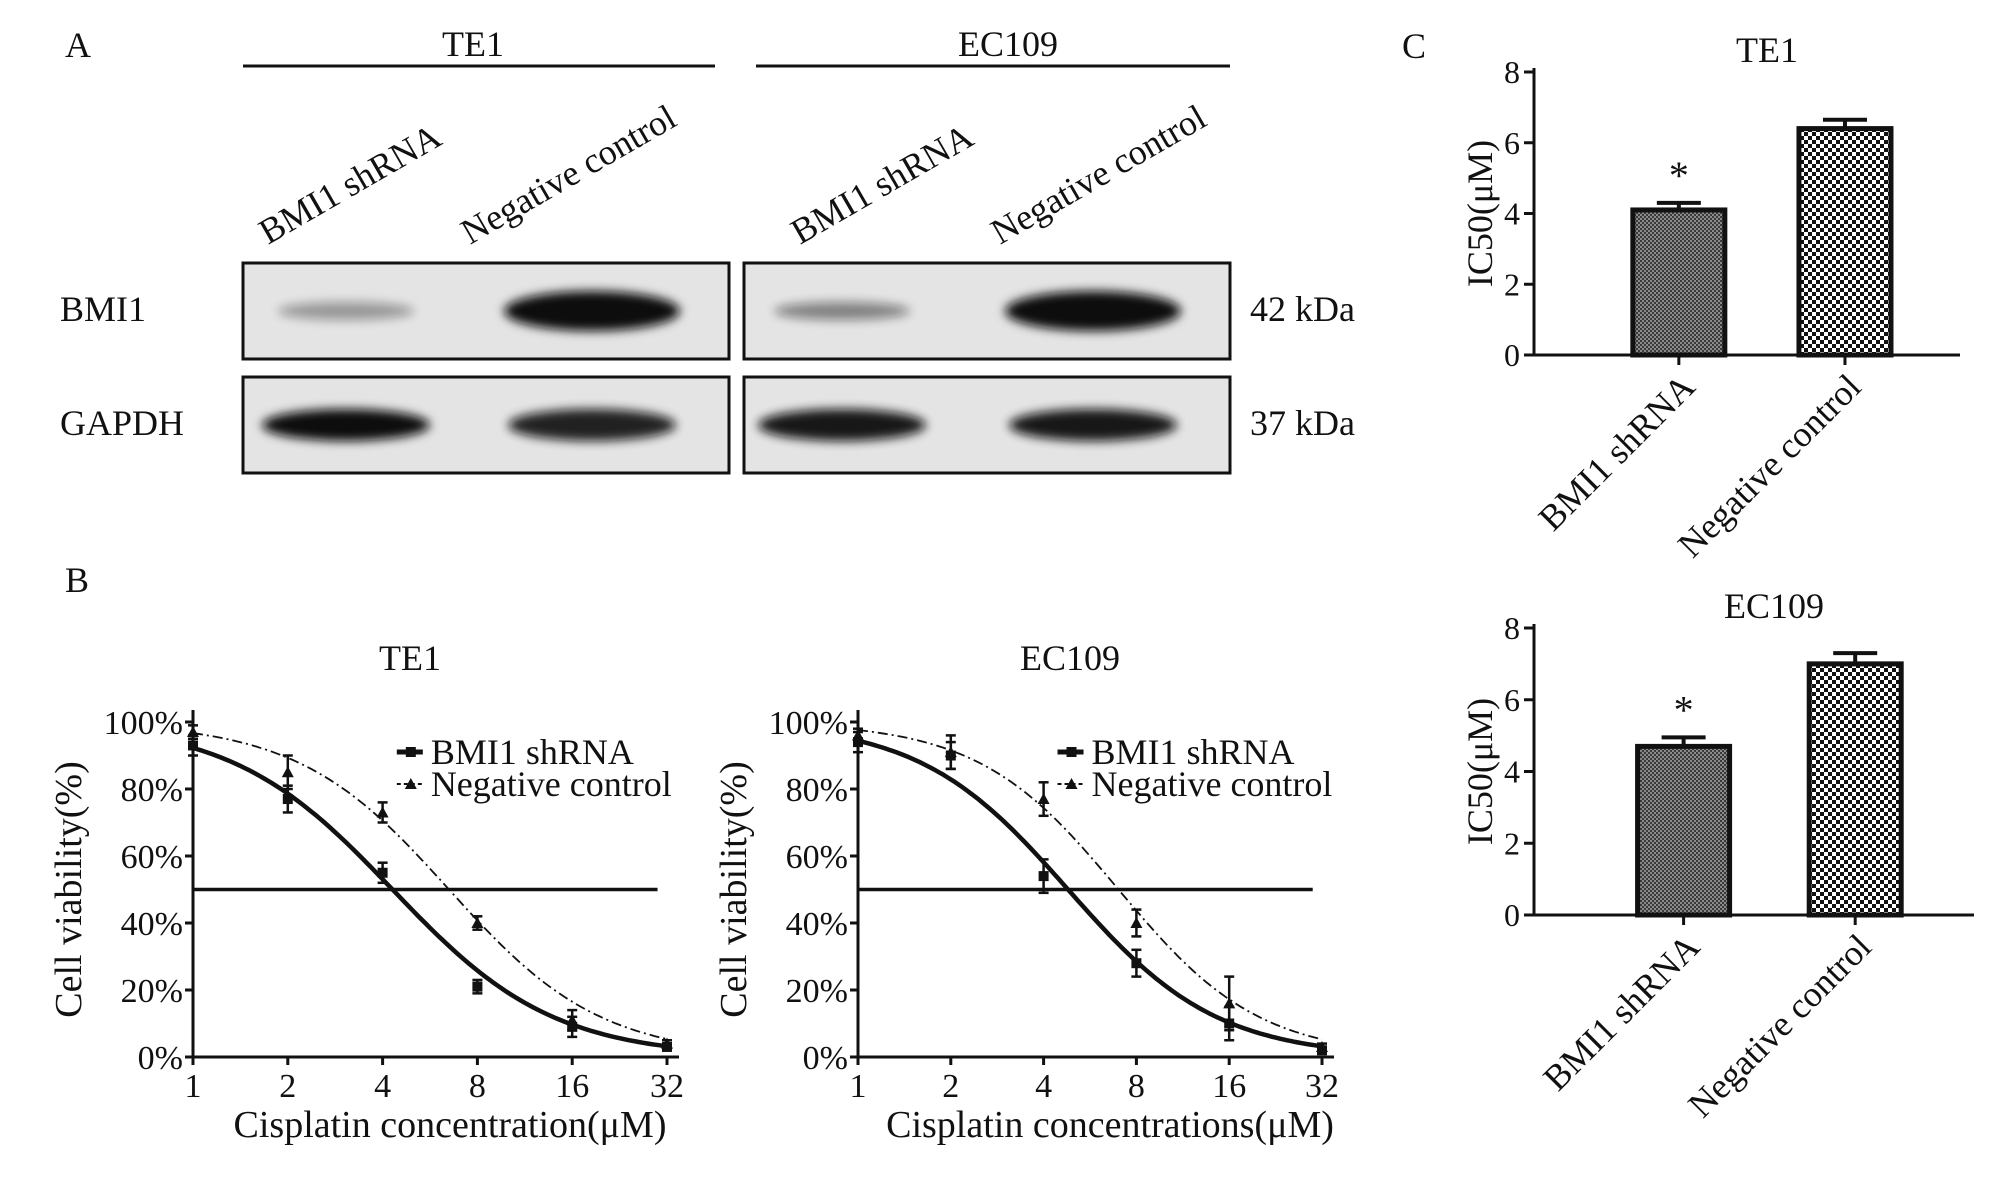 Image resolution: width=2008 pixels, height=1181 pixels. Describe the element at coordinates (734, 889) in the screenshot. I see `y-axis-label: Cell viability(%)` at that location.